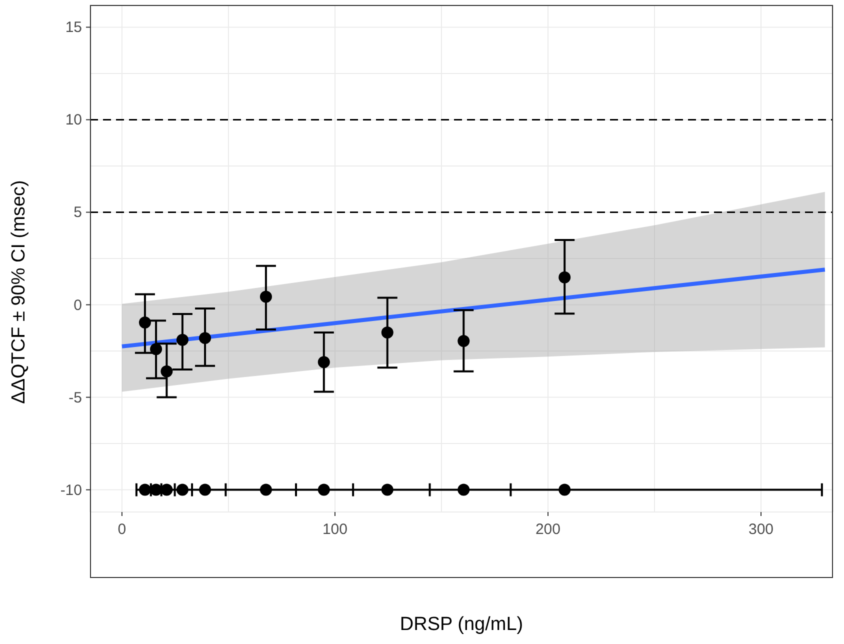 The width and height of the screenshot is (844, 644). Describe the element at coordinates (73, 27) in the screenshot. I see `y-tick-label: 15` at that location.